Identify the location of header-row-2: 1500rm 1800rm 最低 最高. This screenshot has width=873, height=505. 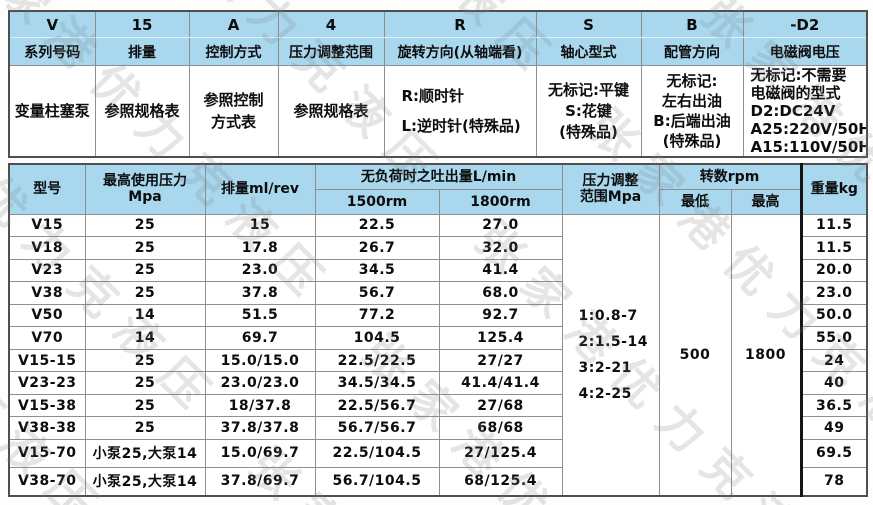
(438, 201).